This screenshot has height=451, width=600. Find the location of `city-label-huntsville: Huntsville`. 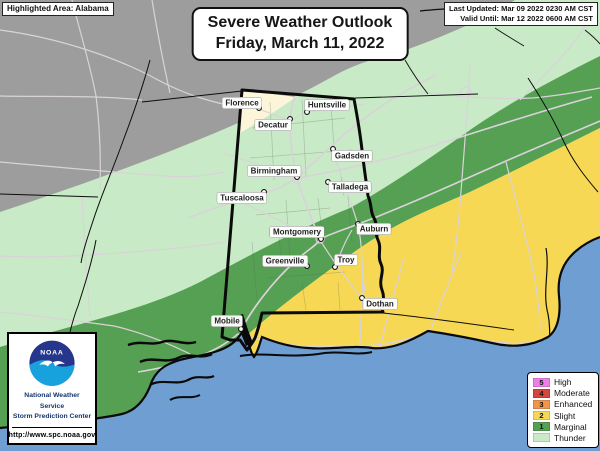

city-label-huntsville: Huntsville is located at coordinates (327, 105).